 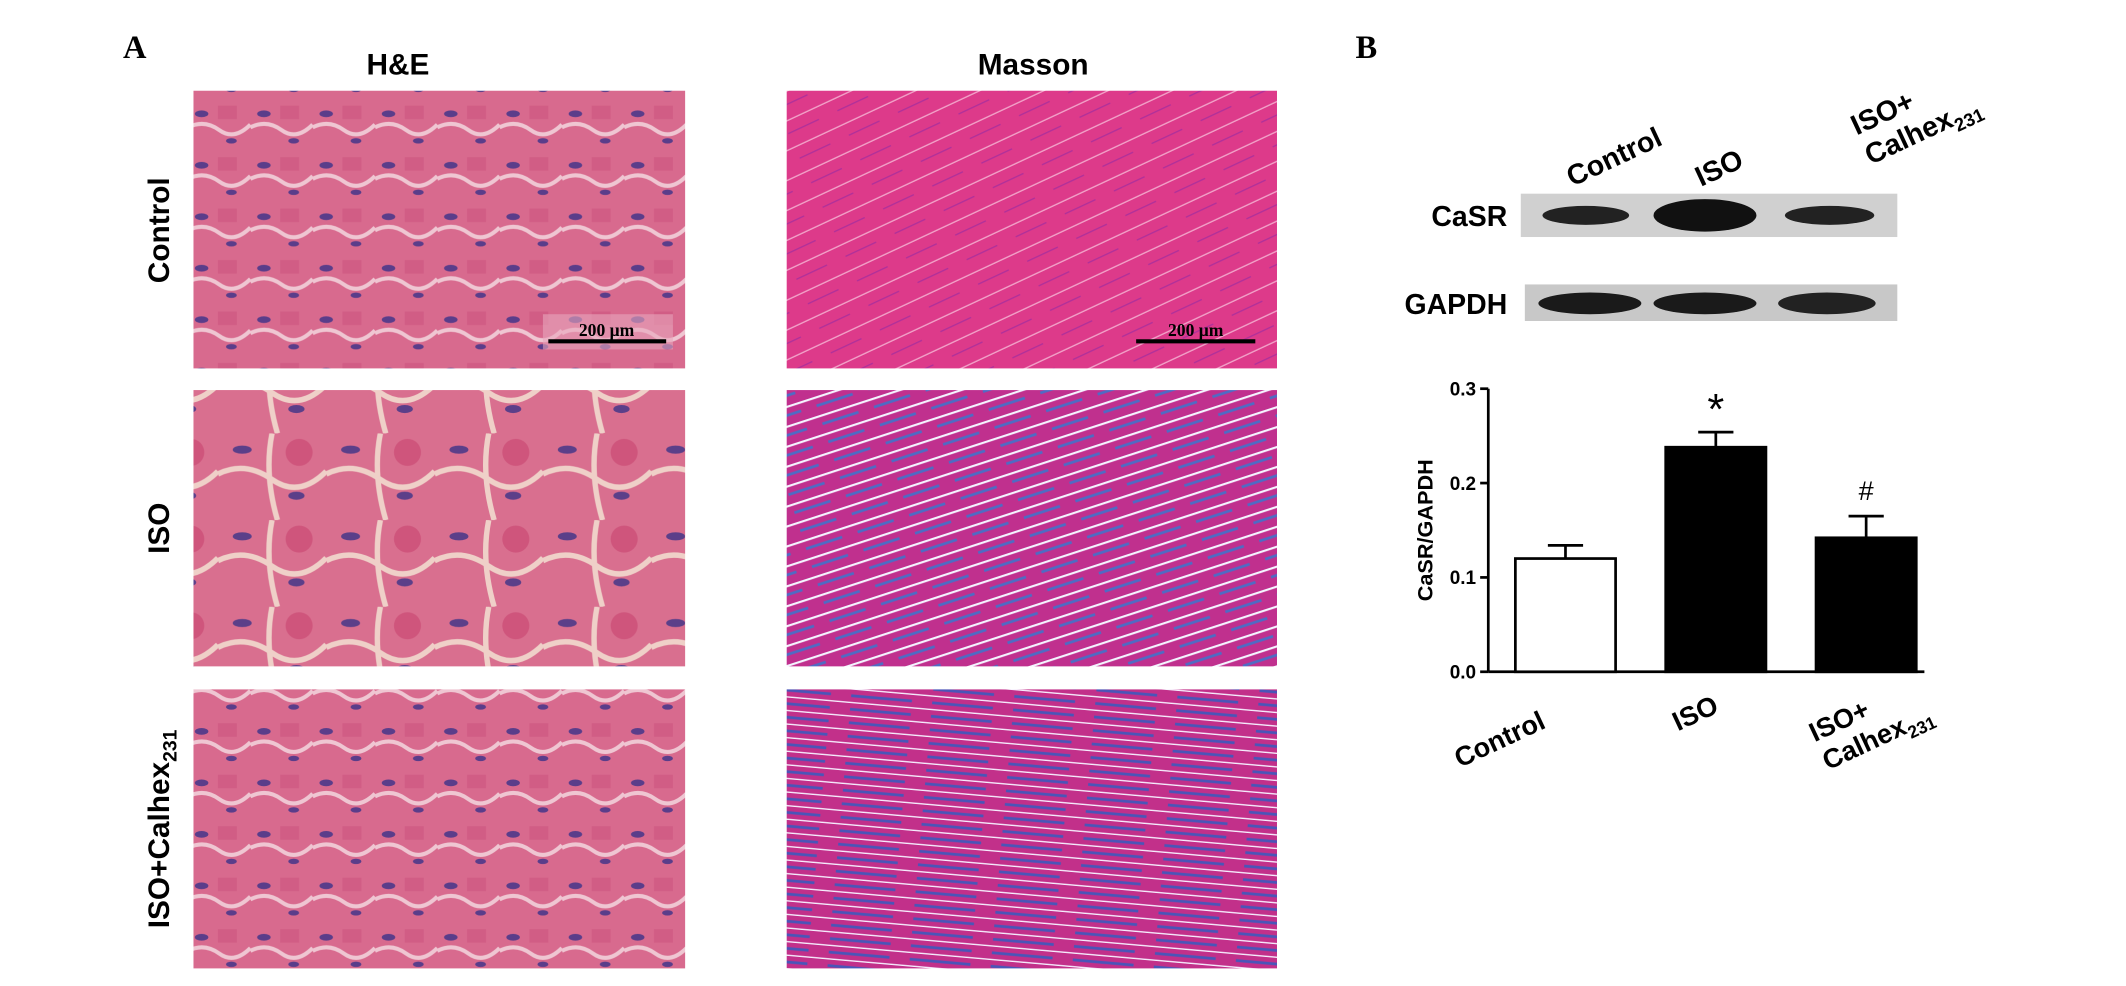 I want to click on y-tick-label: 0.1, so click(x=1463, y=578).